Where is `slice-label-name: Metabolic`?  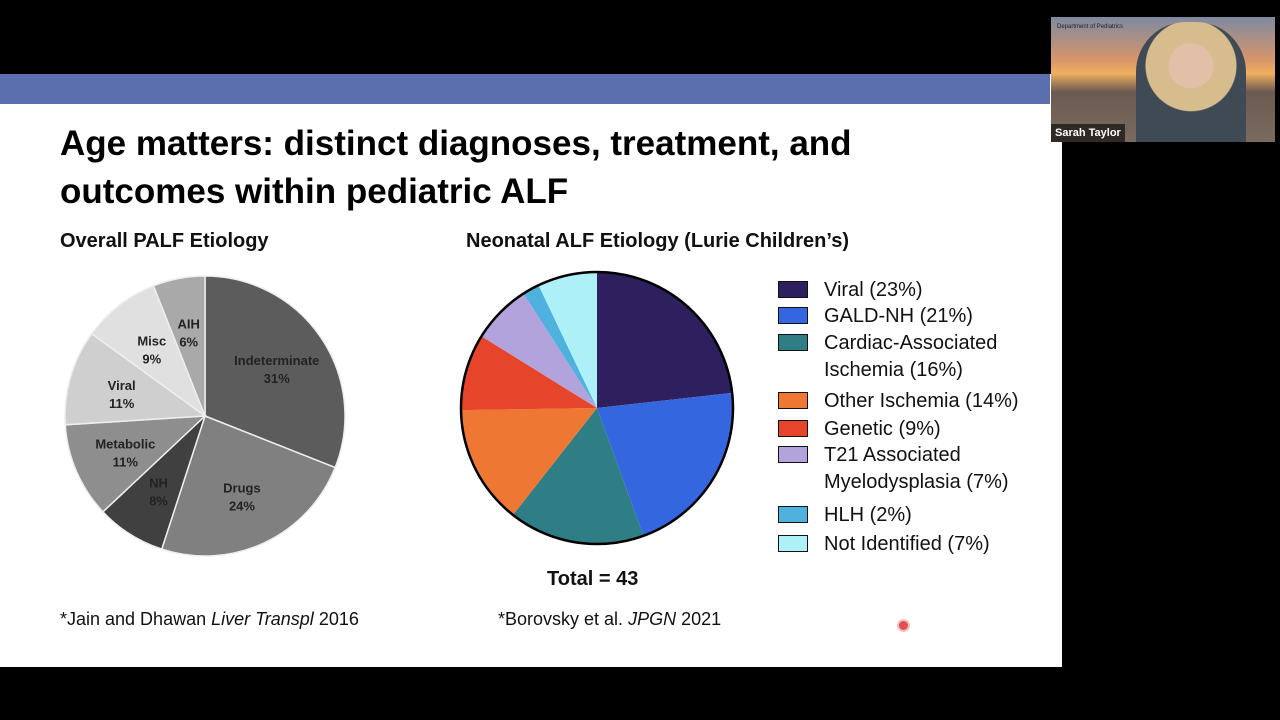
slice-label-name: Metabolic is located at coordinates (125, 443).